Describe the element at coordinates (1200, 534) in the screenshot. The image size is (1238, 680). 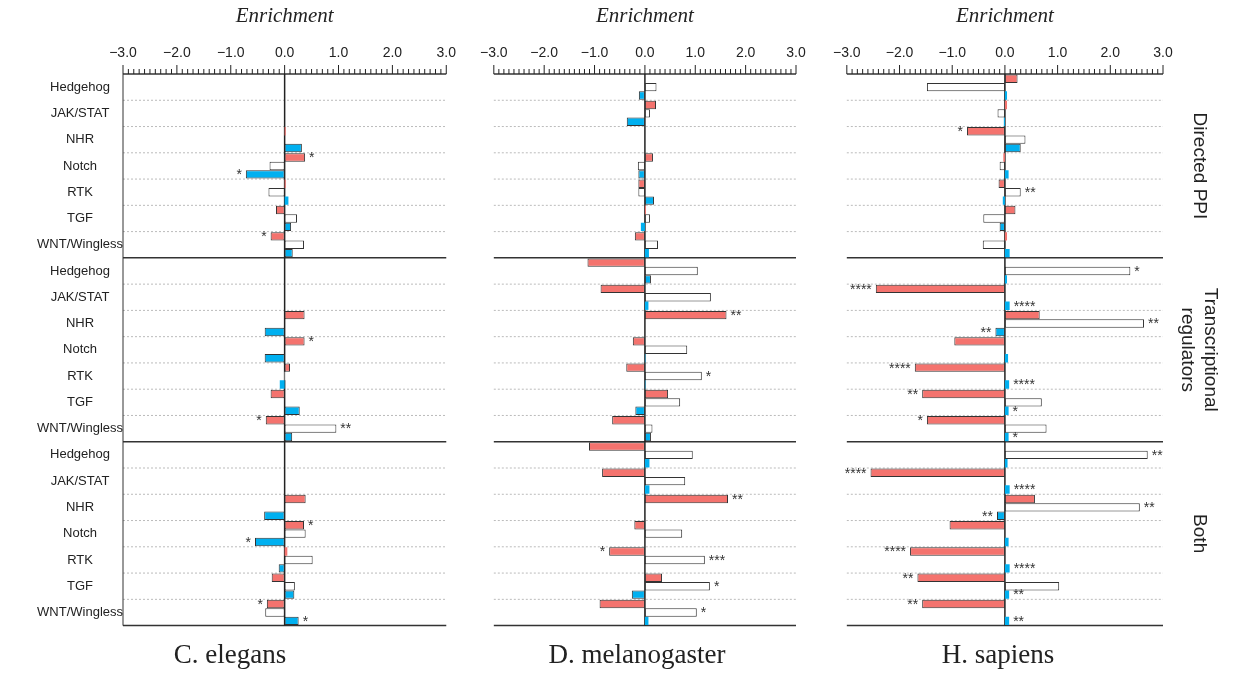
I see `text: Both` at that location.